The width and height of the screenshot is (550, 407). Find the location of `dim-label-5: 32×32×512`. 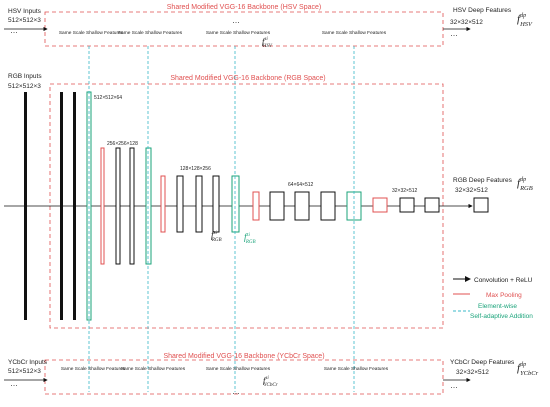

dim-label-5: 32×32×512 is located at coordinates (405, 191).